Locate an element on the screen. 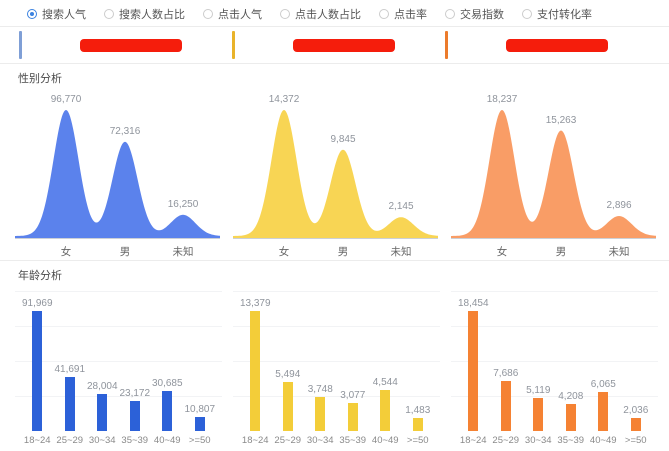 This screenshot has width=669, height=451. value-label: 2,036 is located at coordinates (636, 410).